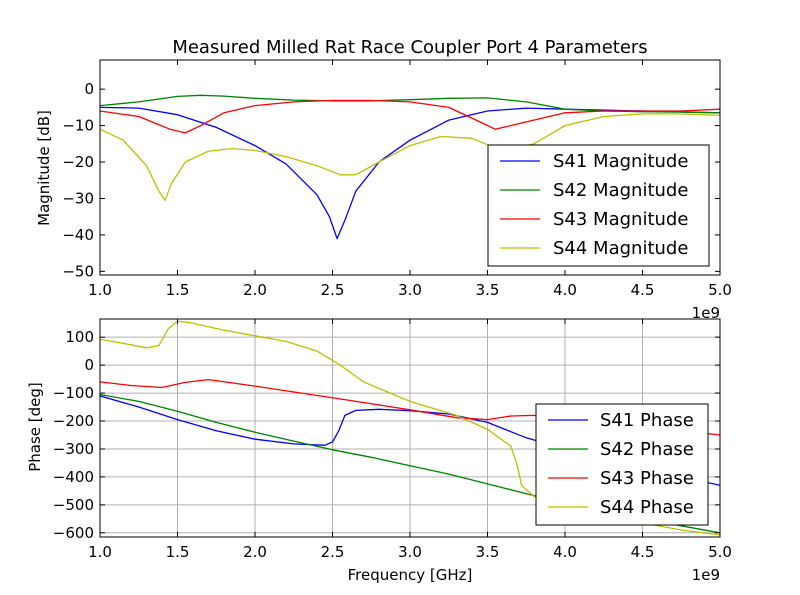 The height and width of the screenshot is (595, 800). Describe the element at coordinates (410, 116) in the screenshot. I see `series-line-s43-magnitude` at that location.